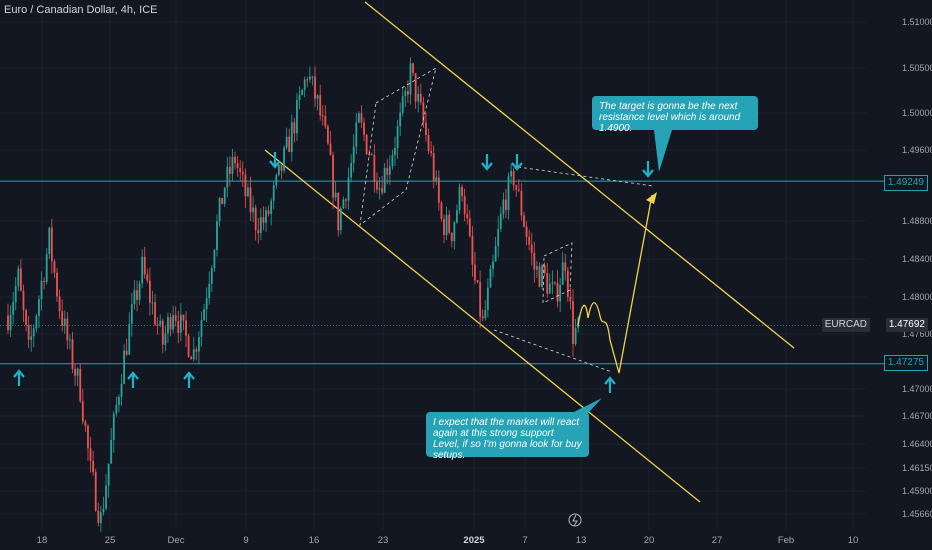 The image size is (932, 550). Describe the element at coordinates (905, 183) in the screenshot. I see `resistance-price-tag: 1.49249` at that location.